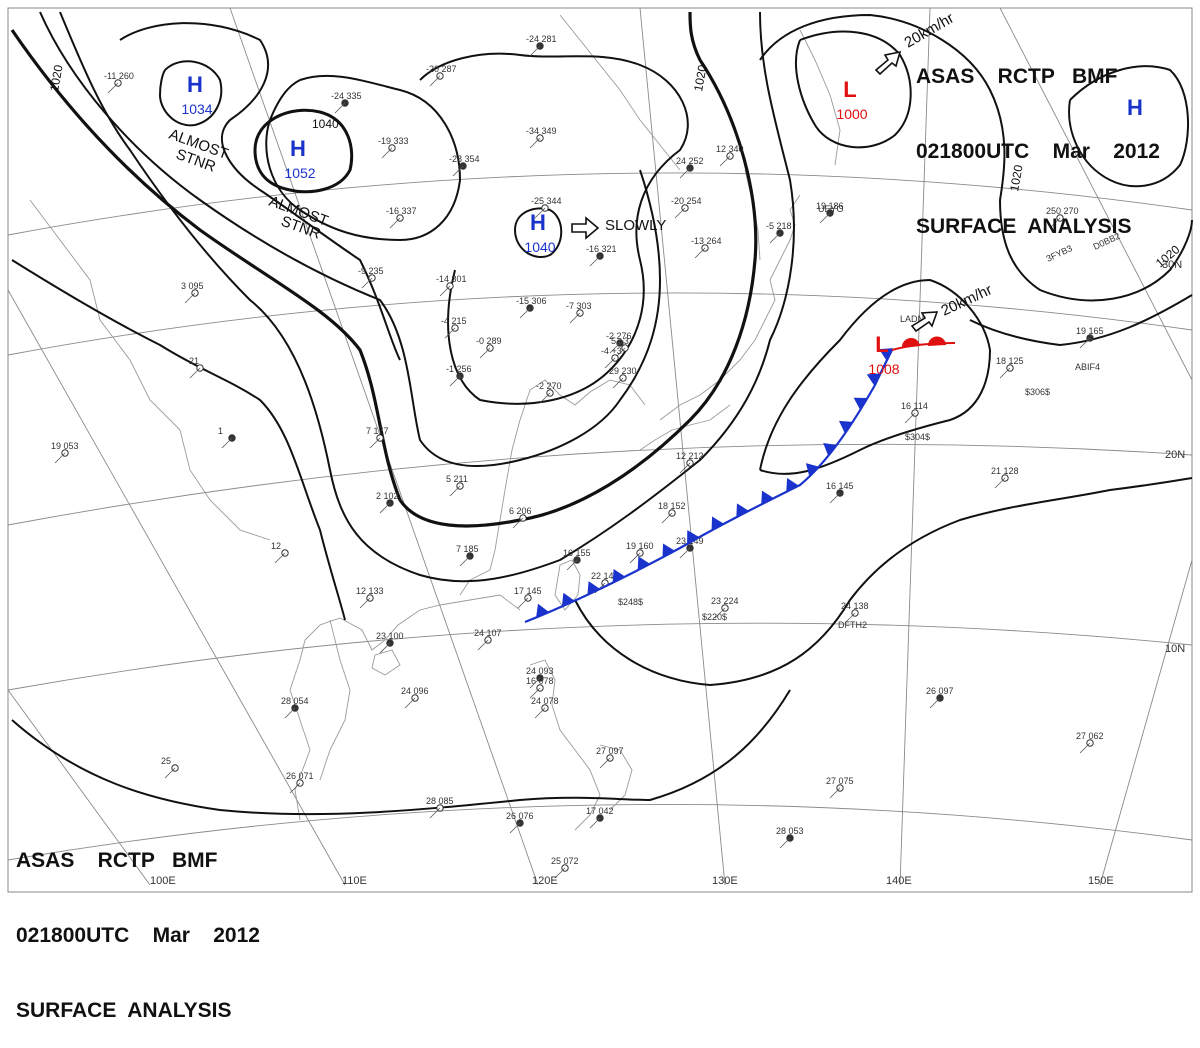  I want to click on station-plot: -11 260, so click(119, 82).